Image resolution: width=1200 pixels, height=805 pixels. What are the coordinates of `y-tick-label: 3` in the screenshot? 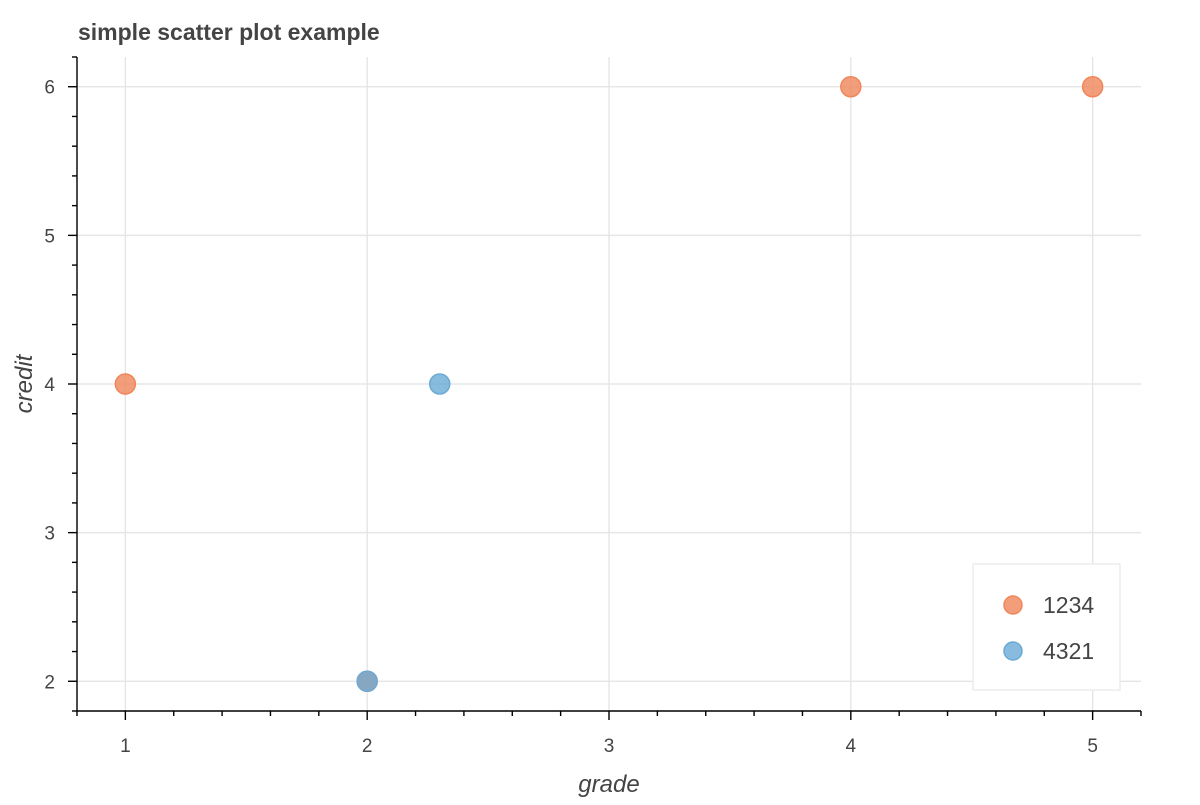 It's located at (49, 534).